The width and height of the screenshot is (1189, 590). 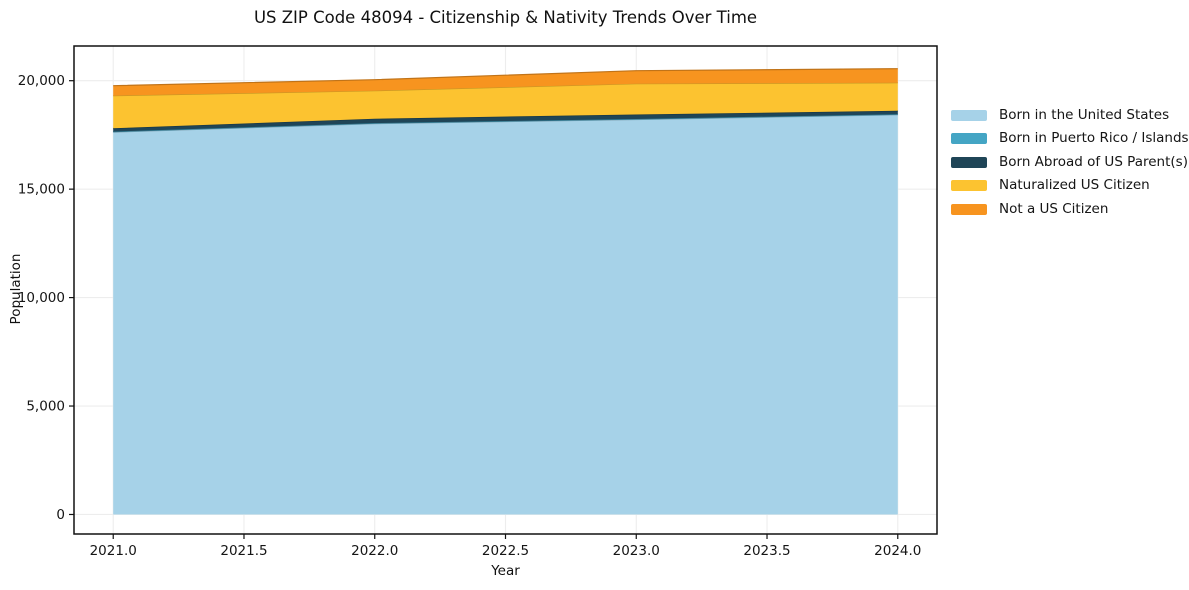 What do you see at coordinates (505, 105) in the screenshot?
I see `area-naturalized-us-citizen` at bounding box center [505, 105].